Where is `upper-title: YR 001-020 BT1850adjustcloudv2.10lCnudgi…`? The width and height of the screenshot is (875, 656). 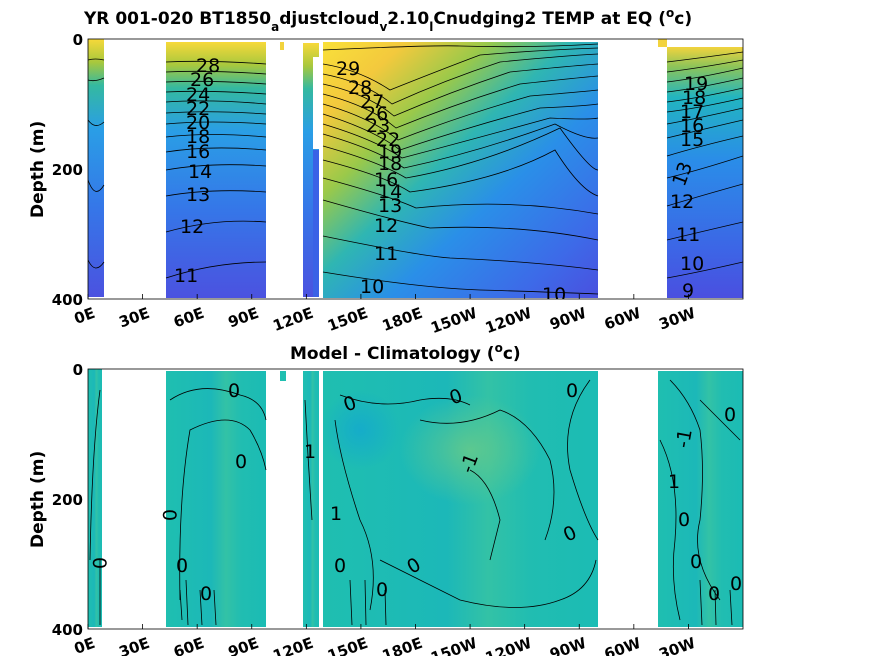
upper-title: YR 001-020 BT1850adjustcloudv2.10lCnudgi… is located at coordinates (387, 20).